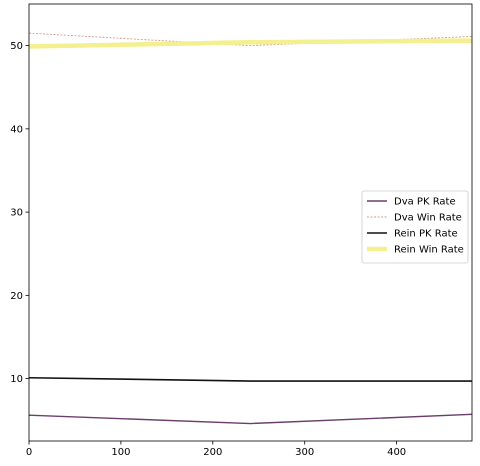 The height and width of the screenshot is (466, 480). I want to click on series-line-dva-win-rate, so click(250, 39).